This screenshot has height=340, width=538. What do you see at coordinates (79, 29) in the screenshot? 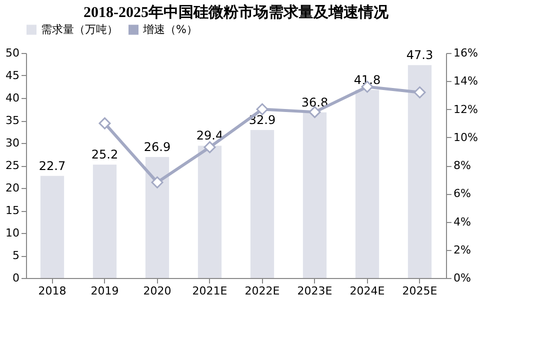
I see `legend-label: 需求量（万吨）` at bounding box center [79, 29].